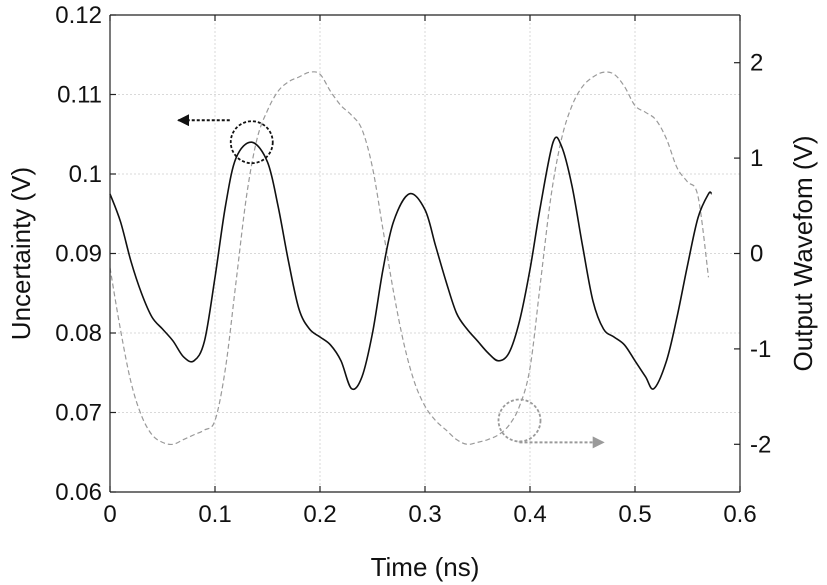  I want to click on x-axis-label: Time (ns), so click(425, 567).